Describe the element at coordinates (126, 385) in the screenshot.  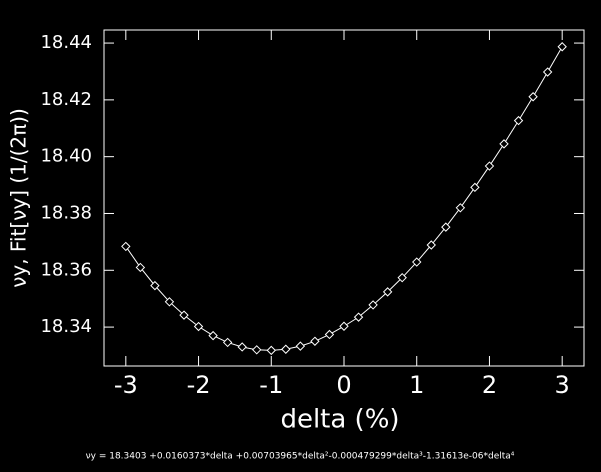
I see `x-tick-label: -3` at that location.